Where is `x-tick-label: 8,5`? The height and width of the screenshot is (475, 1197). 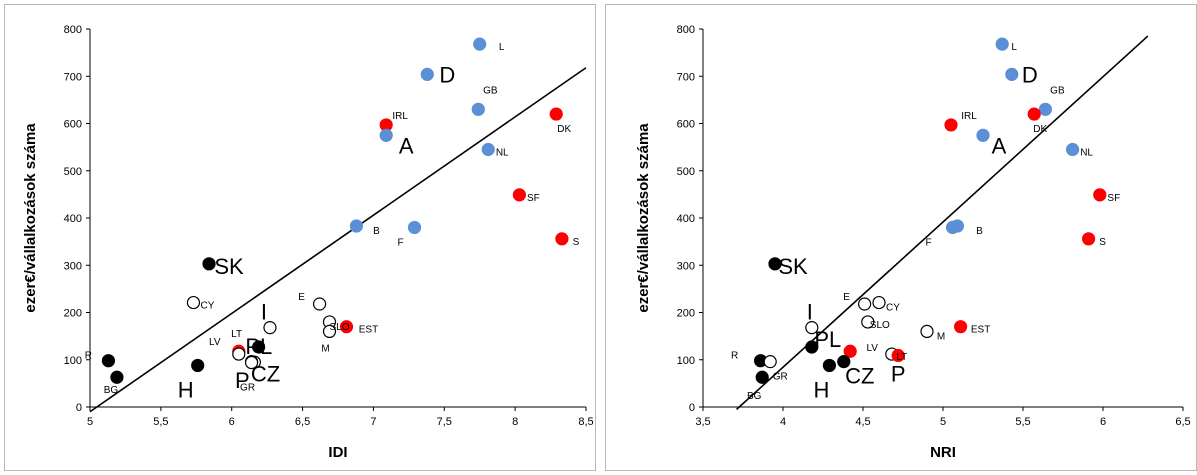
x-tick-label: 8,5 is located at coordinates (585, 422).